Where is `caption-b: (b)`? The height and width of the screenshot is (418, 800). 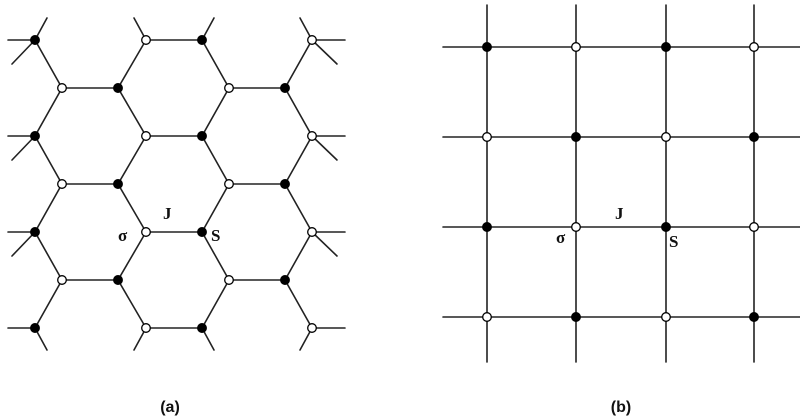 caption-b: (b) is located at coordinates (621, 407).